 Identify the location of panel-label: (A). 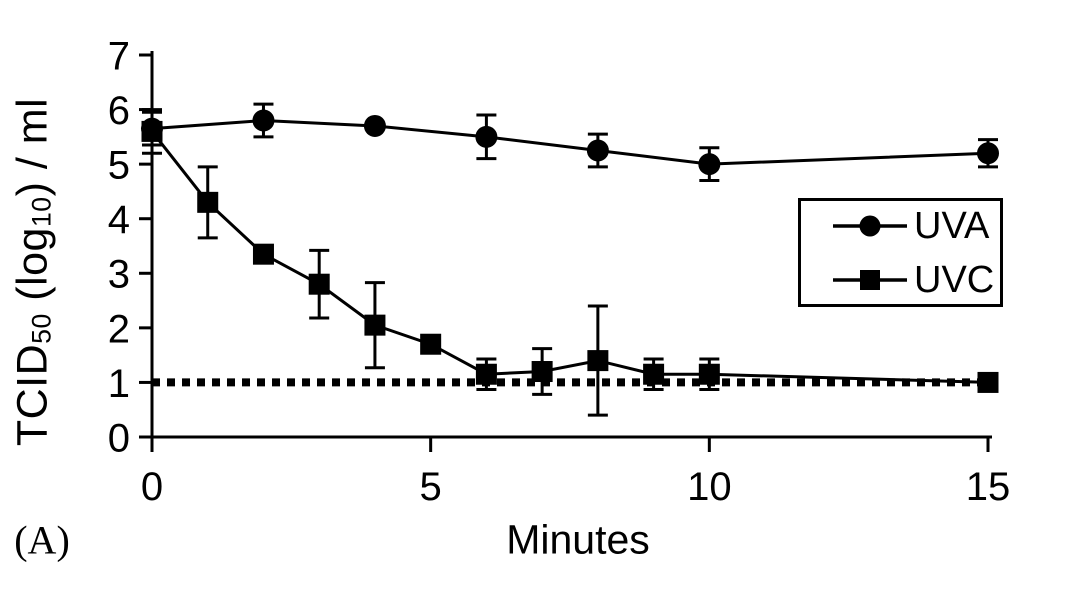
(42, 540).